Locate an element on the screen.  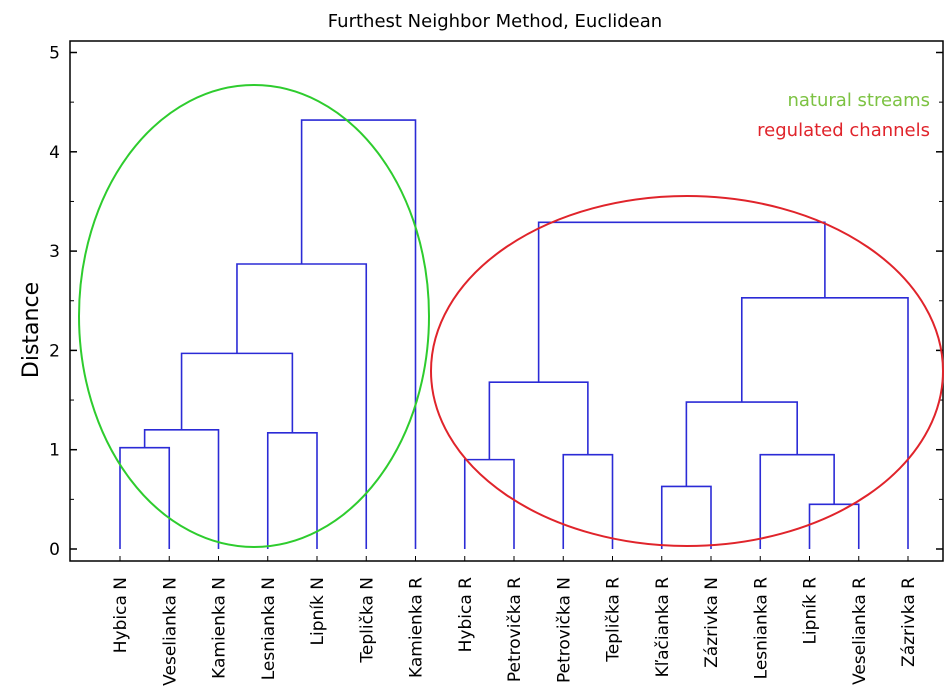
leaf-label: Kľačianka R is located at coordinates (663, 627).